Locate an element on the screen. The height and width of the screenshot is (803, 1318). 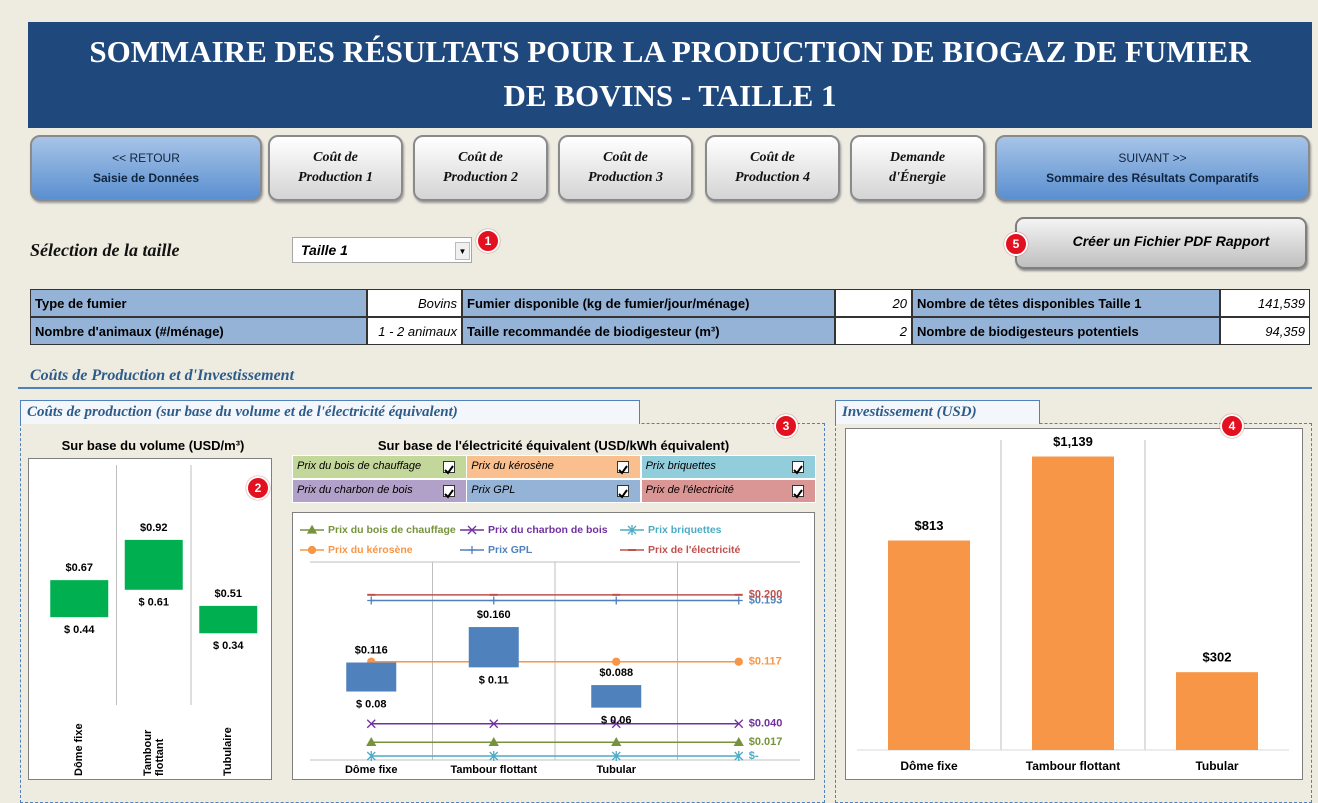
section-rule is located at coordinates (665, 388).